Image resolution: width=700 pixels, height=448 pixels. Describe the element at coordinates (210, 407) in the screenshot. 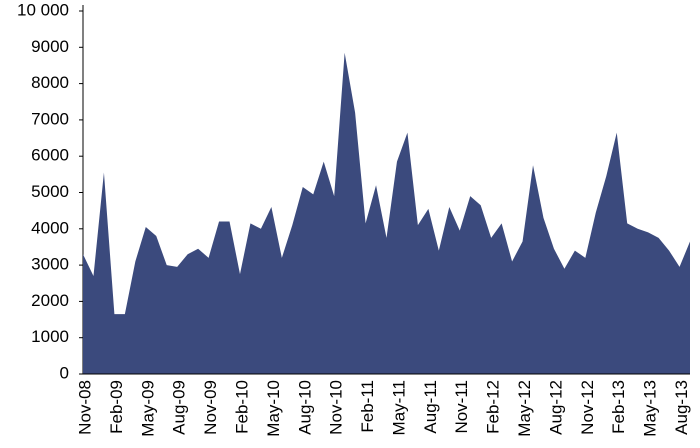

I see `x-tick-label: Nov-09` at that location.